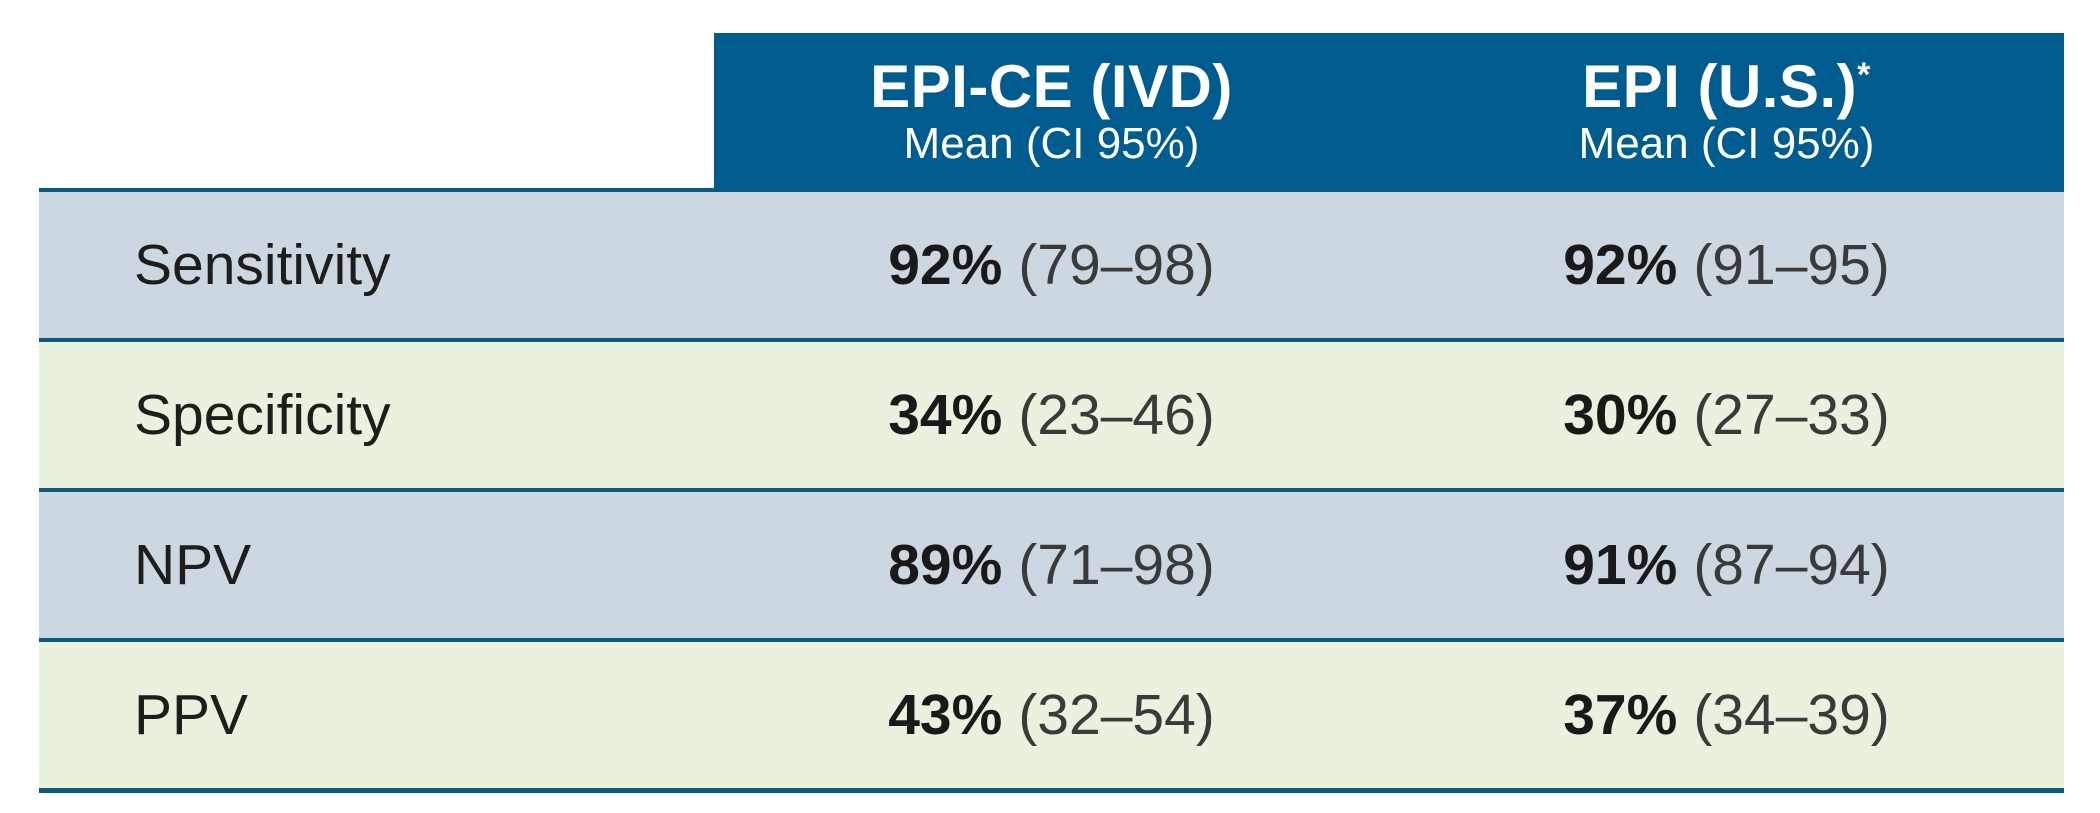 The width and height of the screenshot is (2100, 813). I want to click on value-cell: 91% (87–94), so click(1726, 565).